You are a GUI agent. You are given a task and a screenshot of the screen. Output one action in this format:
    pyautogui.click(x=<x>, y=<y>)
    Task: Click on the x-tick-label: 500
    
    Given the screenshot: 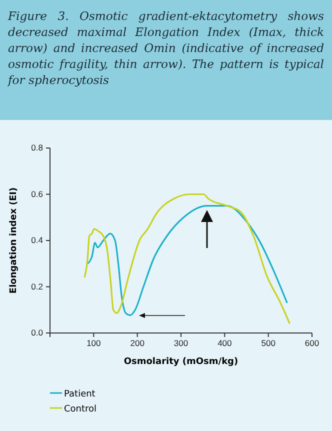 What is the action you would take?
    pyautogui.click(x=268, y=343)
    